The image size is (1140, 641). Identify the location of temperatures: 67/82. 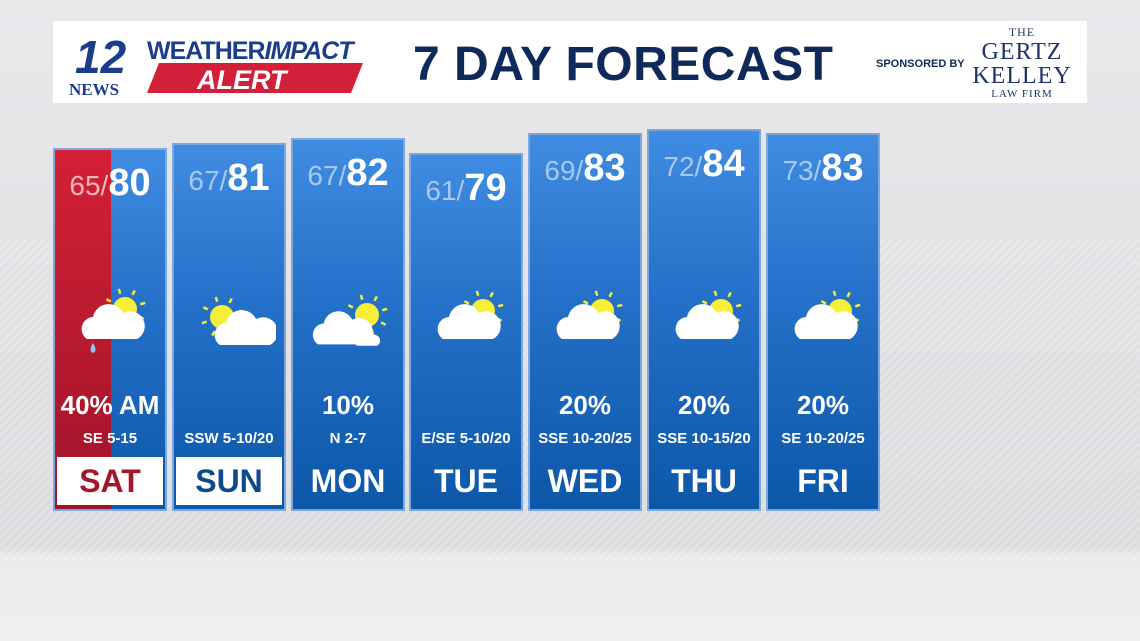
(348, 173).